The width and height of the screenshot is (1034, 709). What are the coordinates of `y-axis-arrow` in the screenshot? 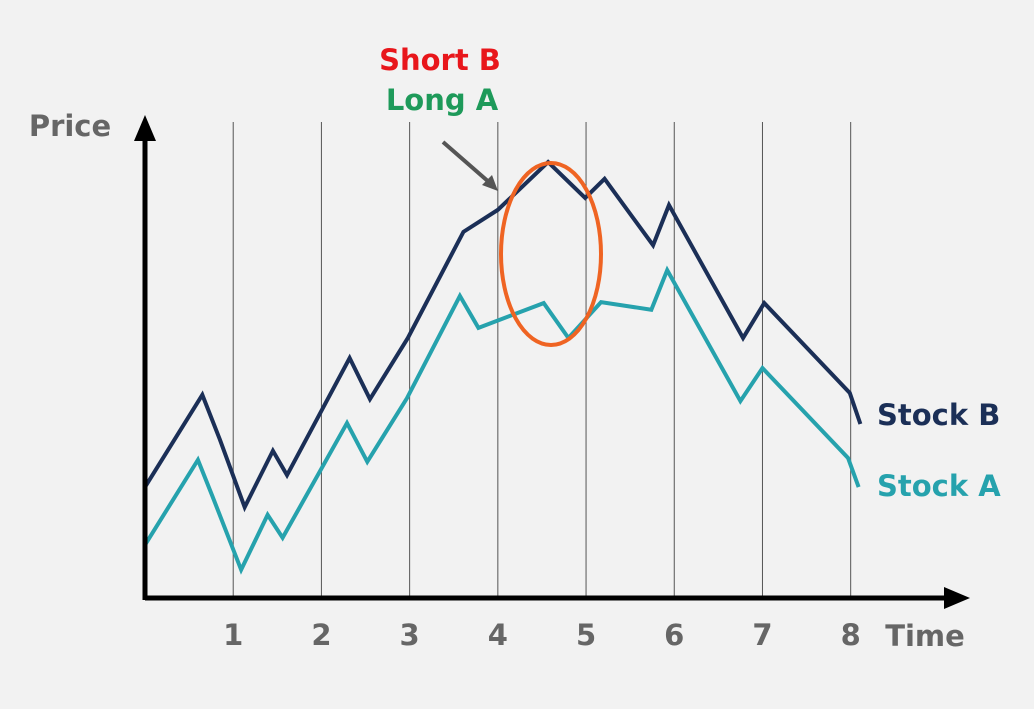 It's located at (145, 128).